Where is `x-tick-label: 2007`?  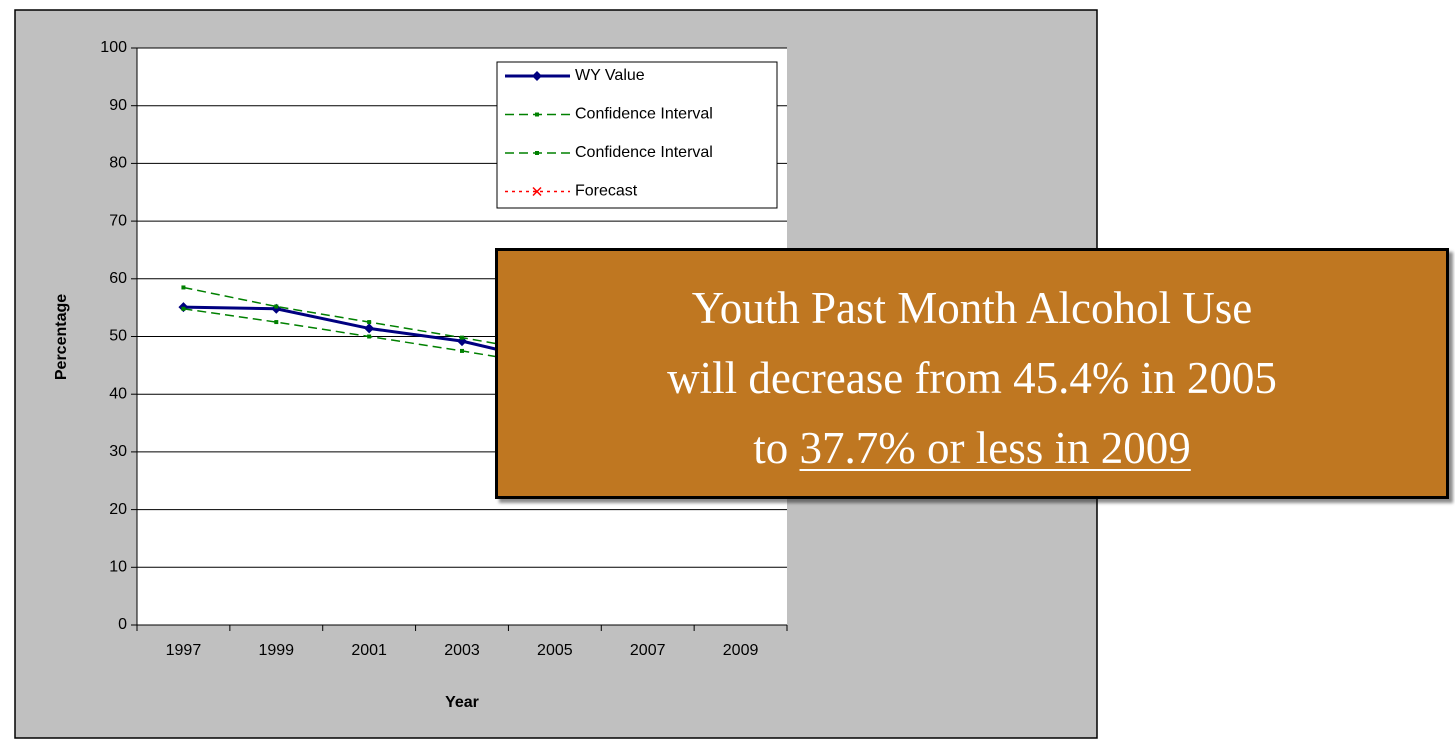 x-tick-label: 2007 is located at coordinates (648, 650).